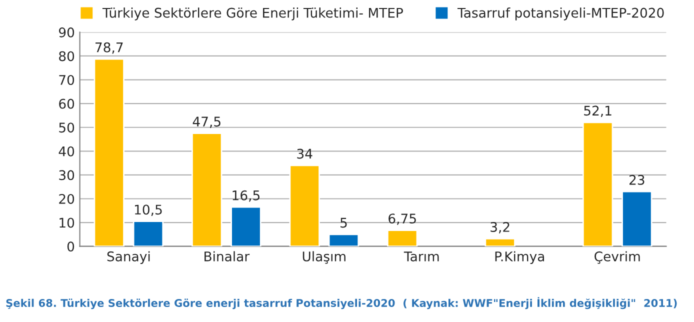 This screenshot has width=694, height=322. Describe the element at coordinates (227, 256) in the screenshot. I see `x-tick-label: Binalar` at that location.